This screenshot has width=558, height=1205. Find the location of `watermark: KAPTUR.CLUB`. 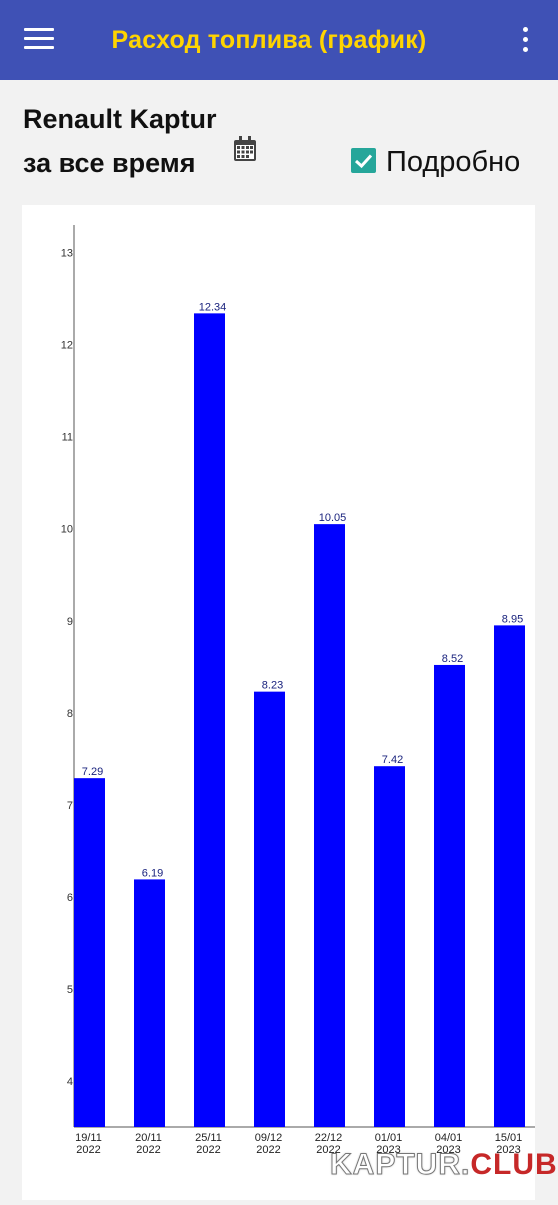

watermark: KAPTUR.CLUB is located at coordinates (443, 1165).